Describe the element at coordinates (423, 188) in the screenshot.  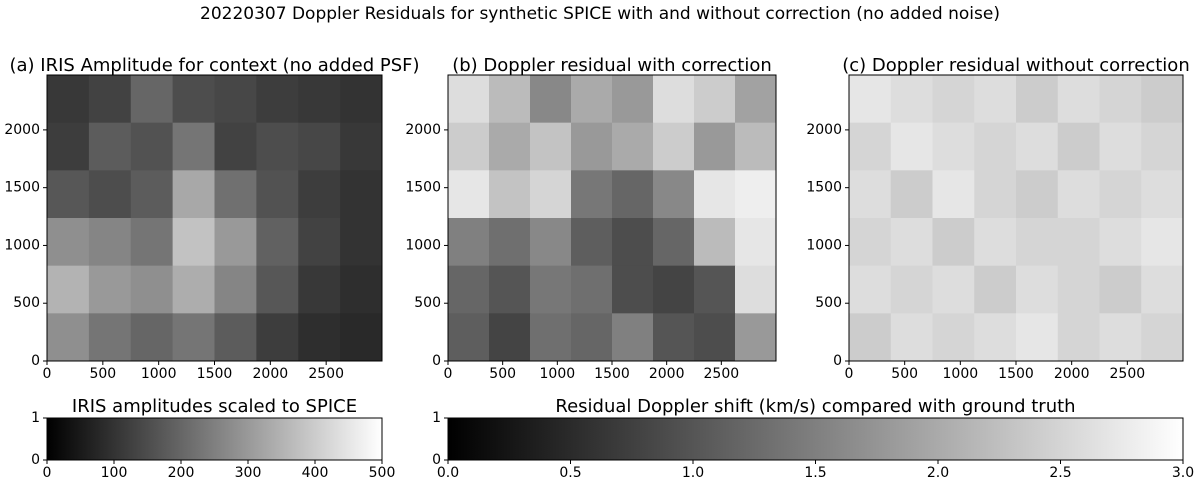
I see `y-tick-label: 1500` at that location.